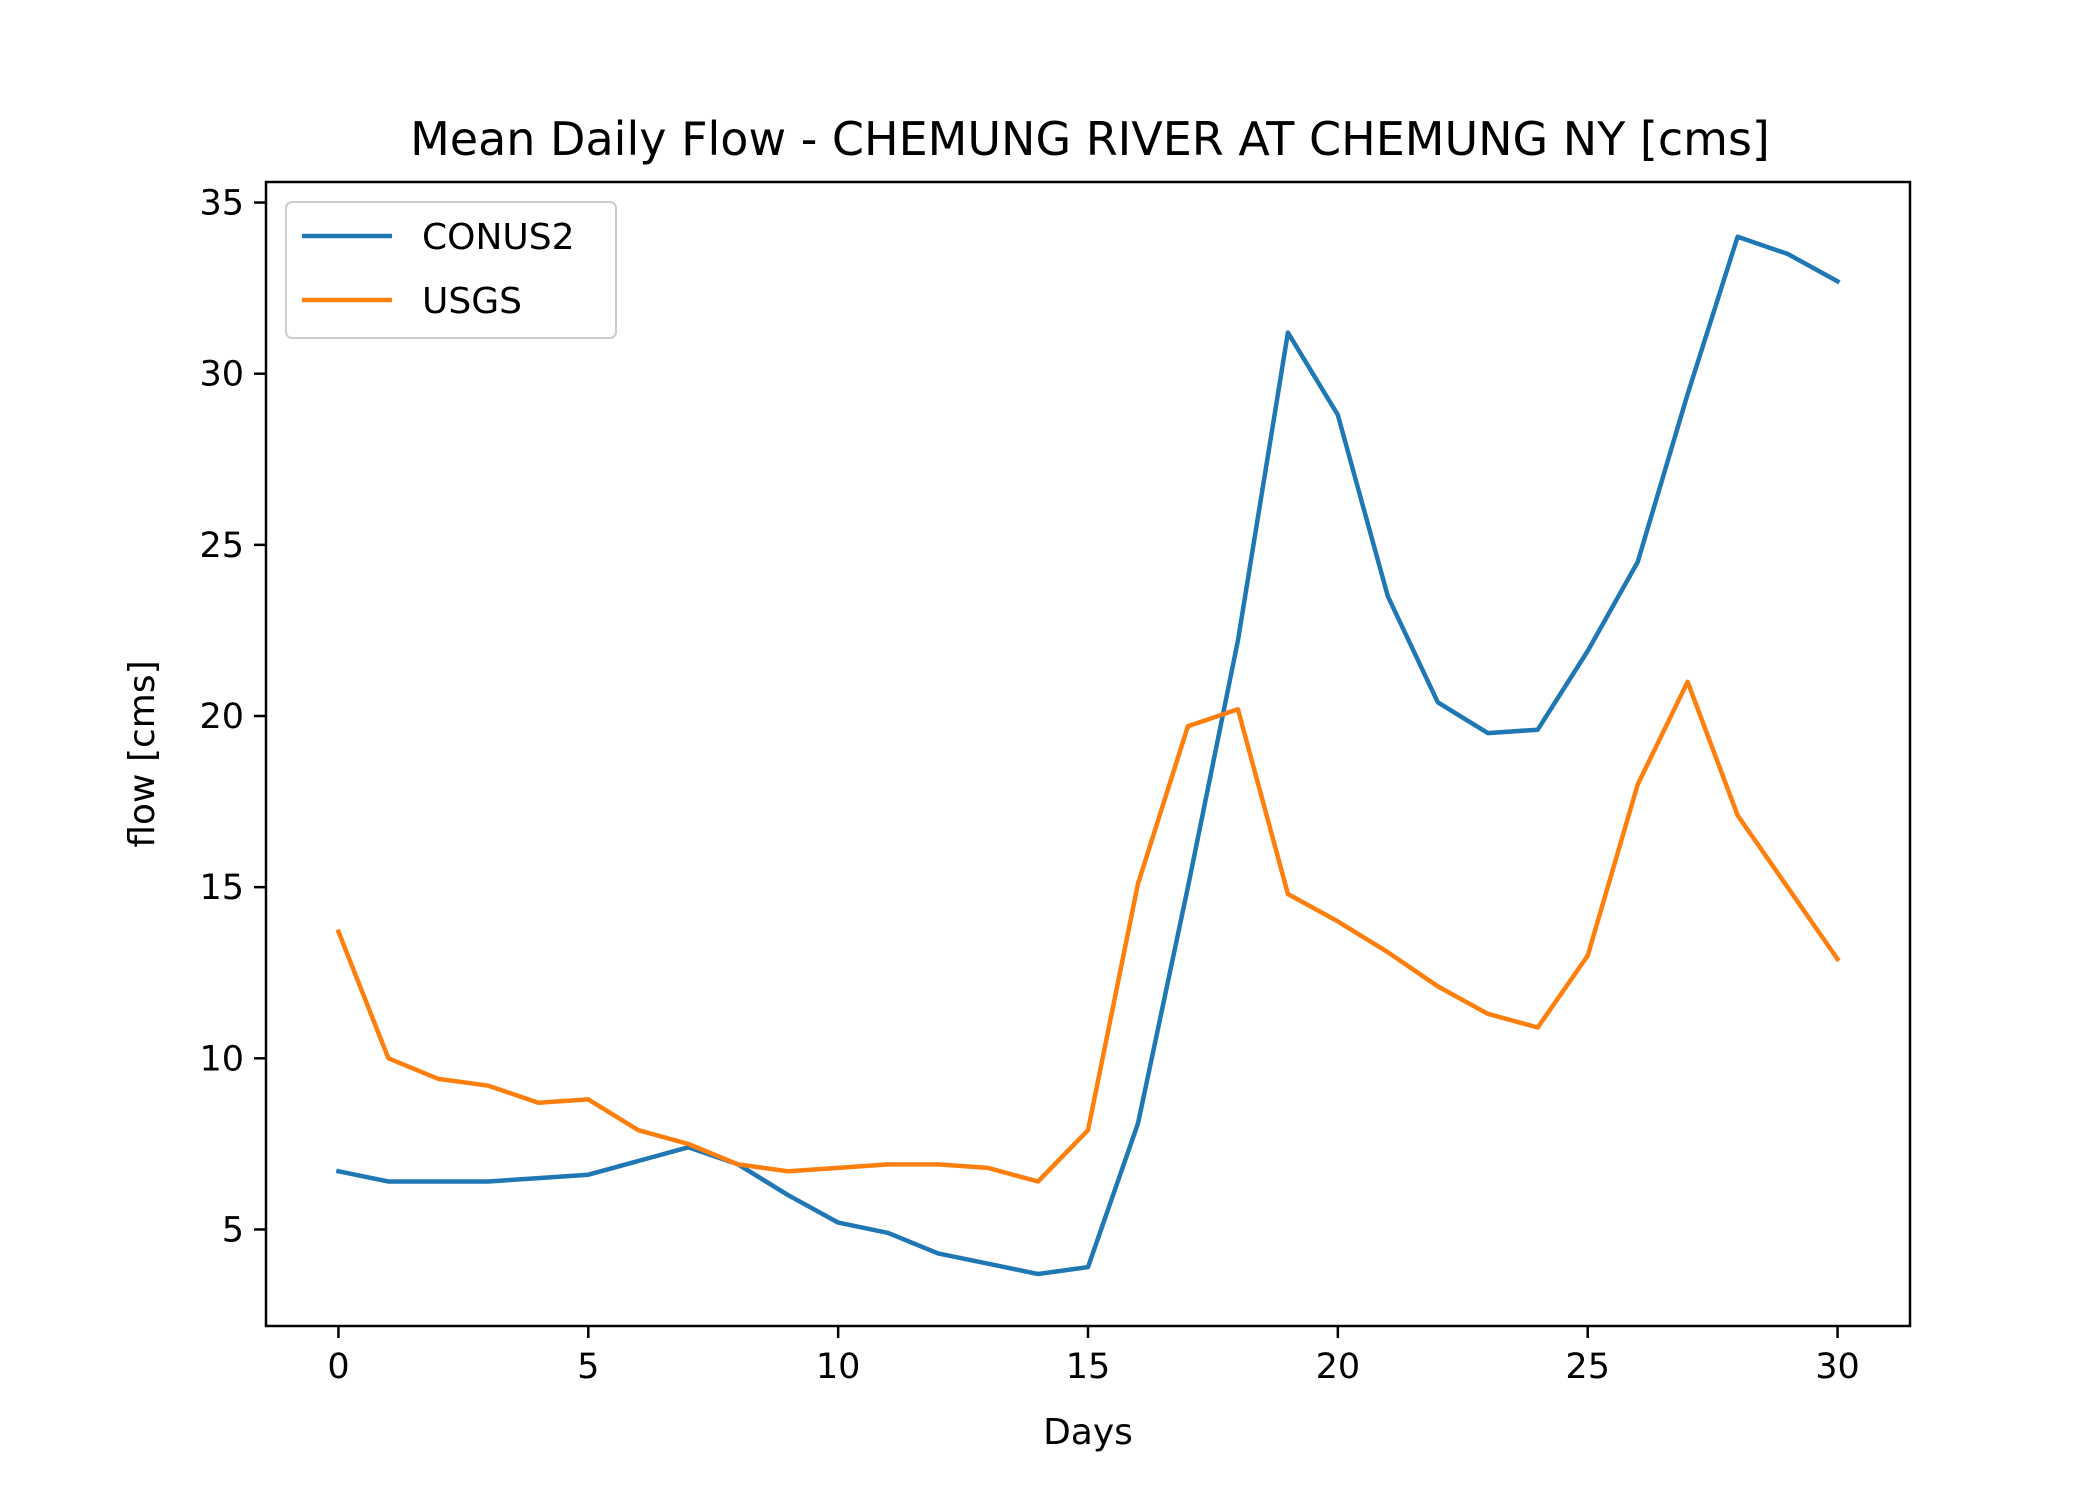 This screenshot has width=2100, height=1500. I want to click on y-axis: 5 10 15 20 25 30 35, so click(232, 717).